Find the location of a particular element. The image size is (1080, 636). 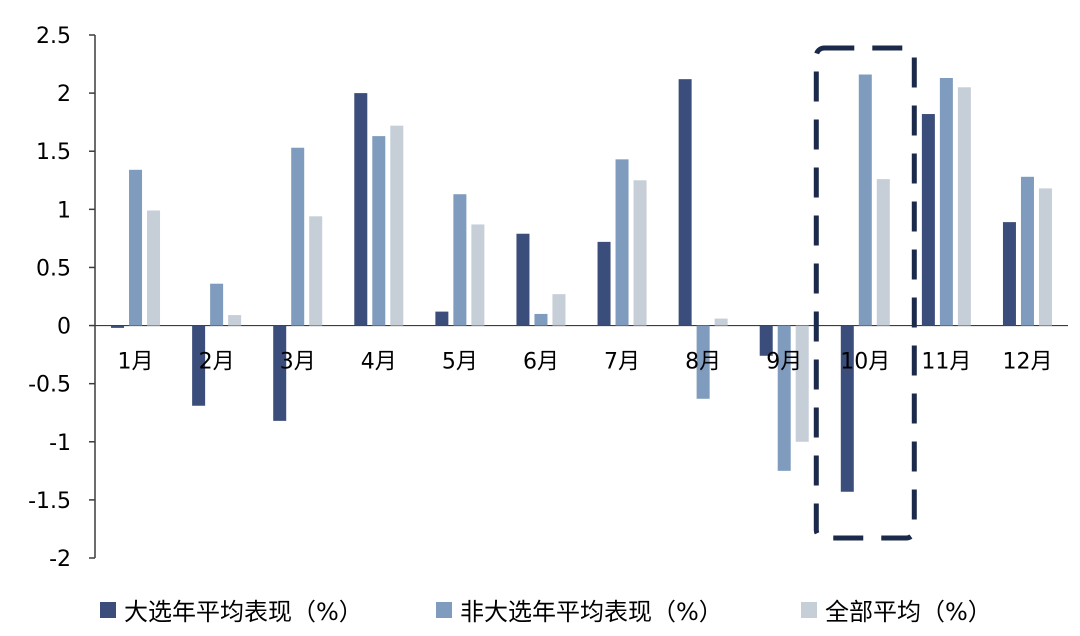

legend: 大选年平均表现（%） 非大选年平均表现（%） 全部平均（%） is located at coordinates (546, 612).